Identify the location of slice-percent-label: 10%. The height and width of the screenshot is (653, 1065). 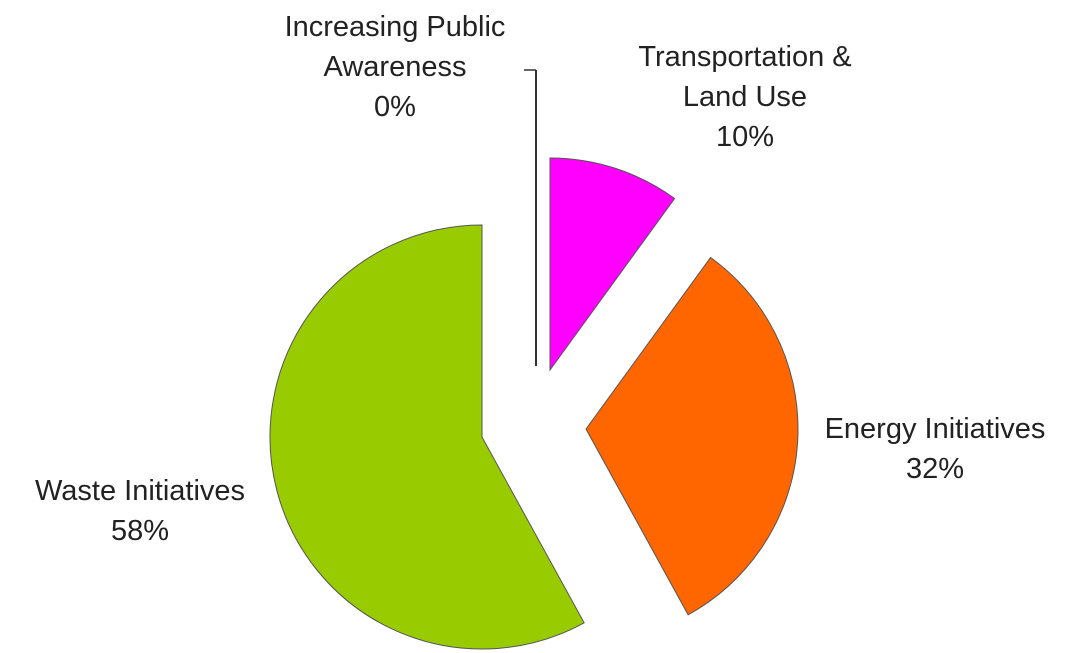
(745, 137).